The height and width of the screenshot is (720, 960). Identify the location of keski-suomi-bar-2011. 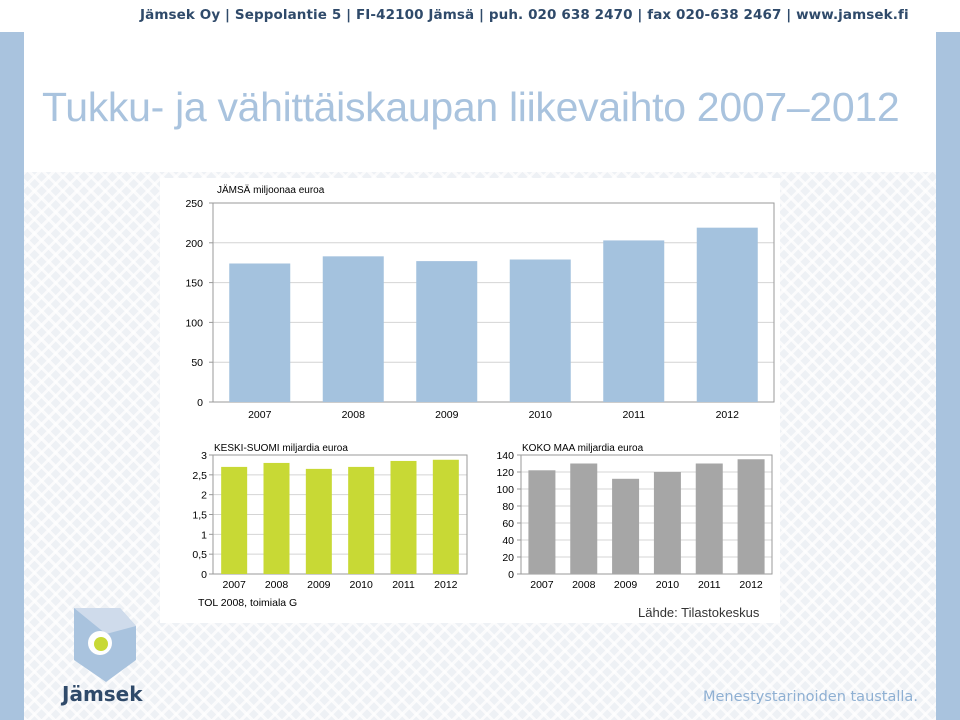
(403, 517).